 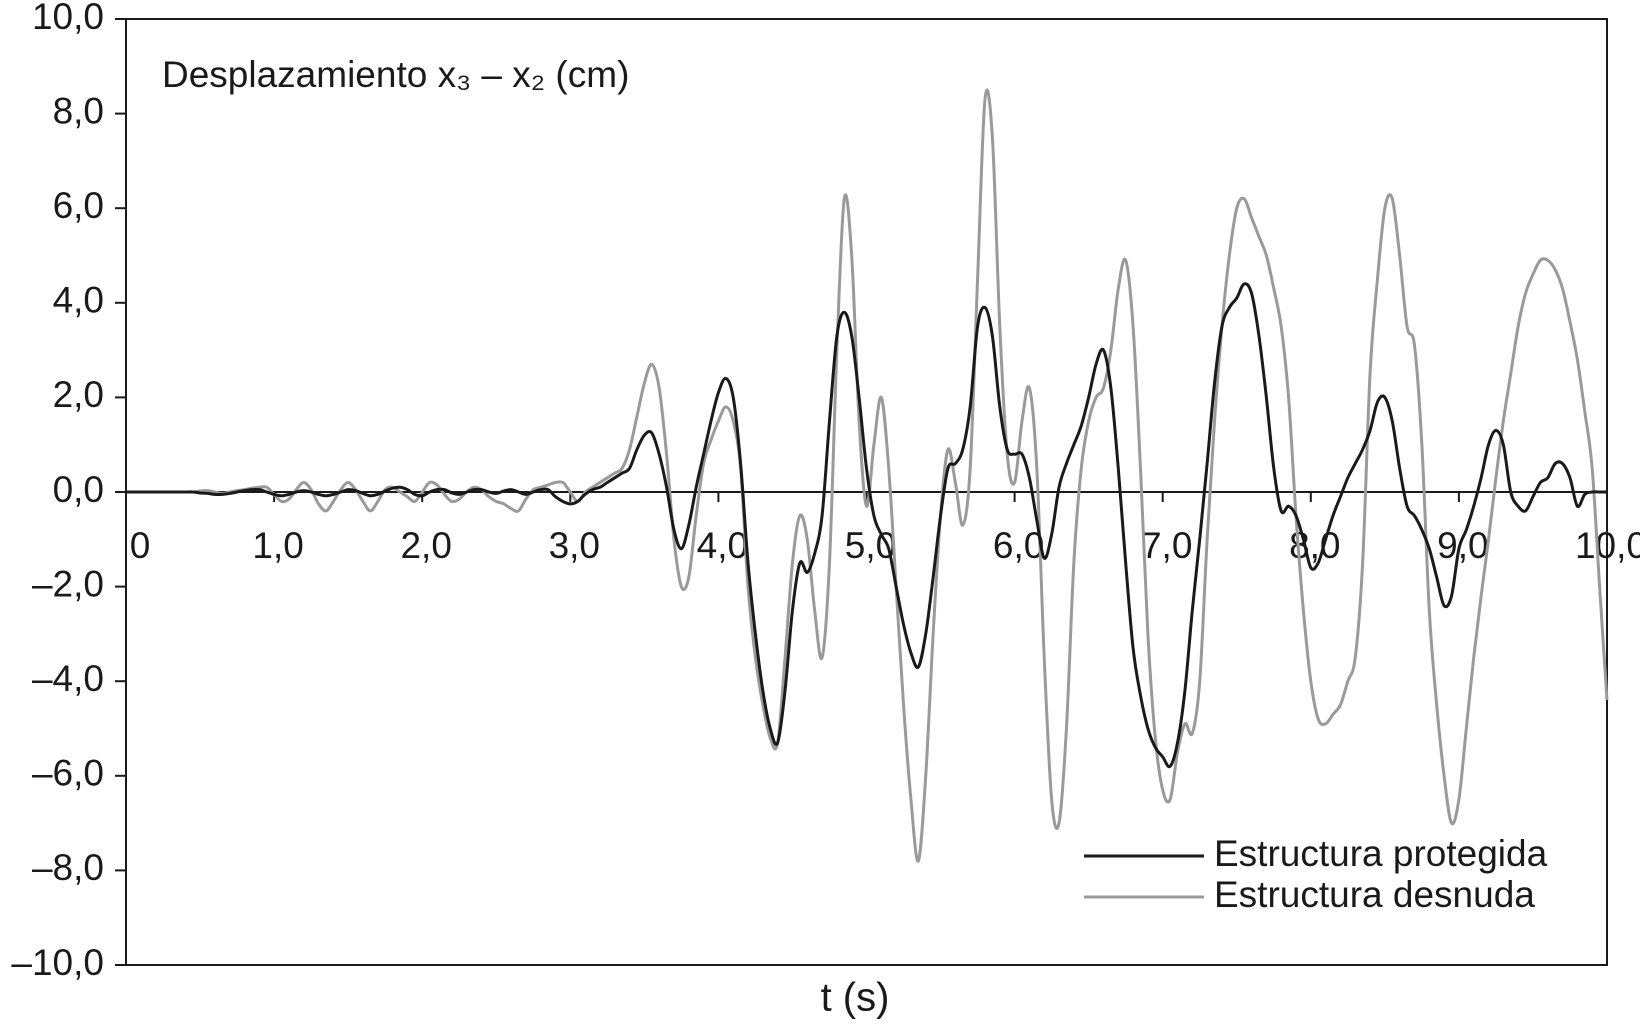 I want to click on y-tick-label: –10,0, so click(x=57, y=962).